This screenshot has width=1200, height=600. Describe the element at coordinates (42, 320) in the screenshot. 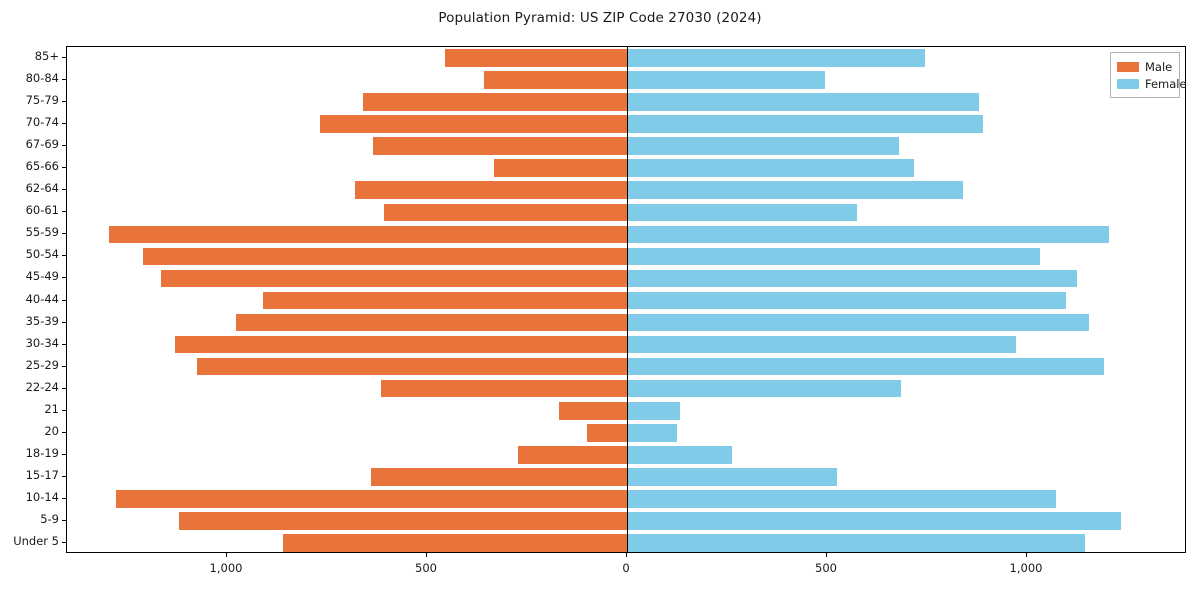

I see `y-axis-tick-label: 35-39` at that location.